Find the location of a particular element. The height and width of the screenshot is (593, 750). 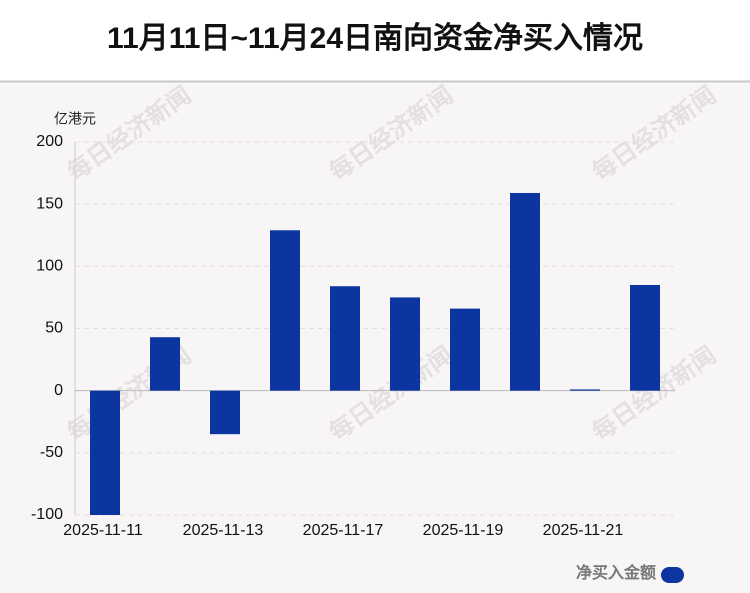

x-tick-label: 2025-11-21 is located at coordinates (583, 530).